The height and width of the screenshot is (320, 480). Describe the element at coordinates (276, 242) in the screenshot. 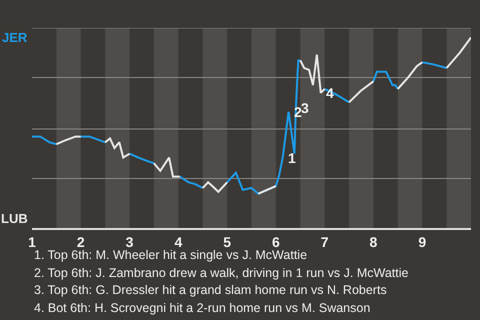

I see `x-tick-label: 6` at that location.